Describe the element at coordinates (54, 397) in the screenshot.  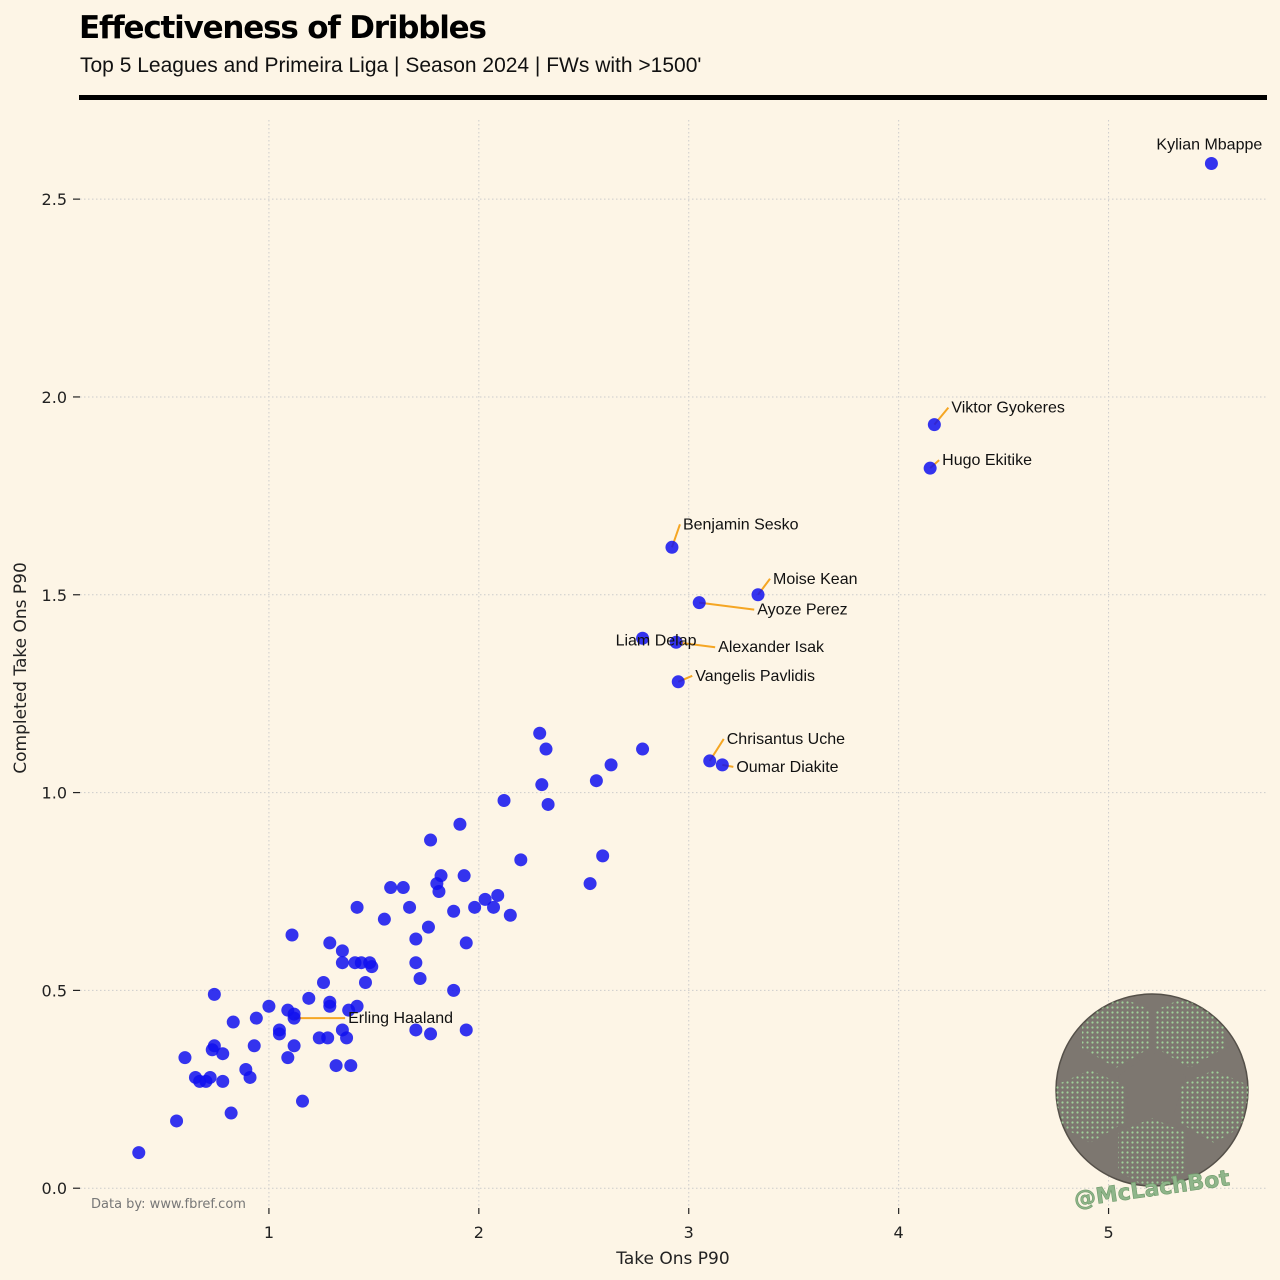
I see `y-tick-label: 2.0` at that location.